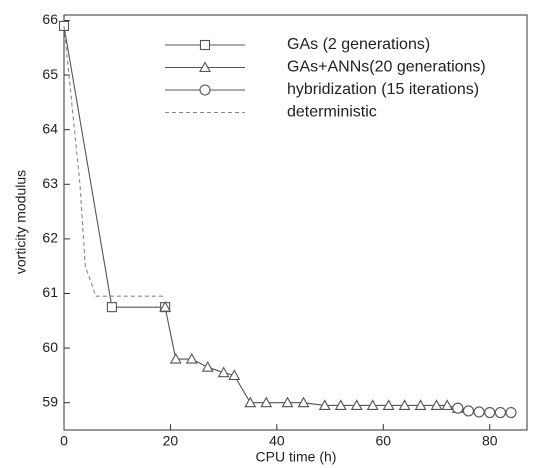  What do you see at coordinates (358, 44) in the screenshot?
I see `legend-label: GAs (2 generations)` at bounding box center [358, 44].